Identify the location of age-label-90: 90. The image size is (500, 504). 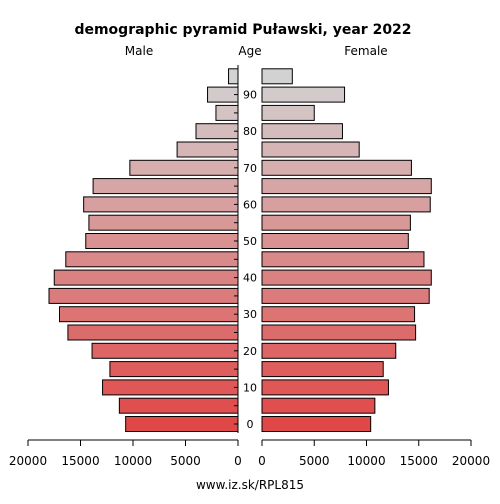
(250, 95).